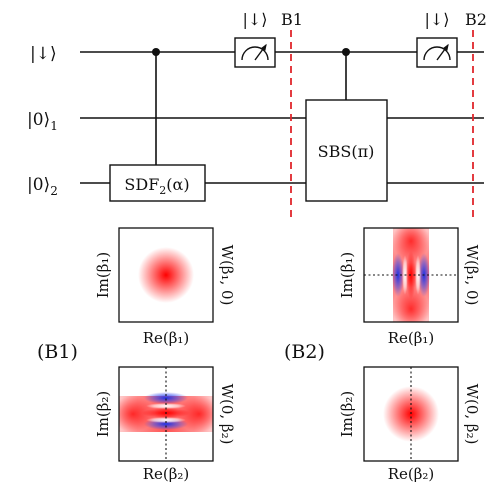 The width and height of the screenshot is (498, 498). What do you see at coordinates (347, 275) in the screenshot?
I see `plot-b2-top-ylabel: Im(β₁)` at bounding box center [347, 275].